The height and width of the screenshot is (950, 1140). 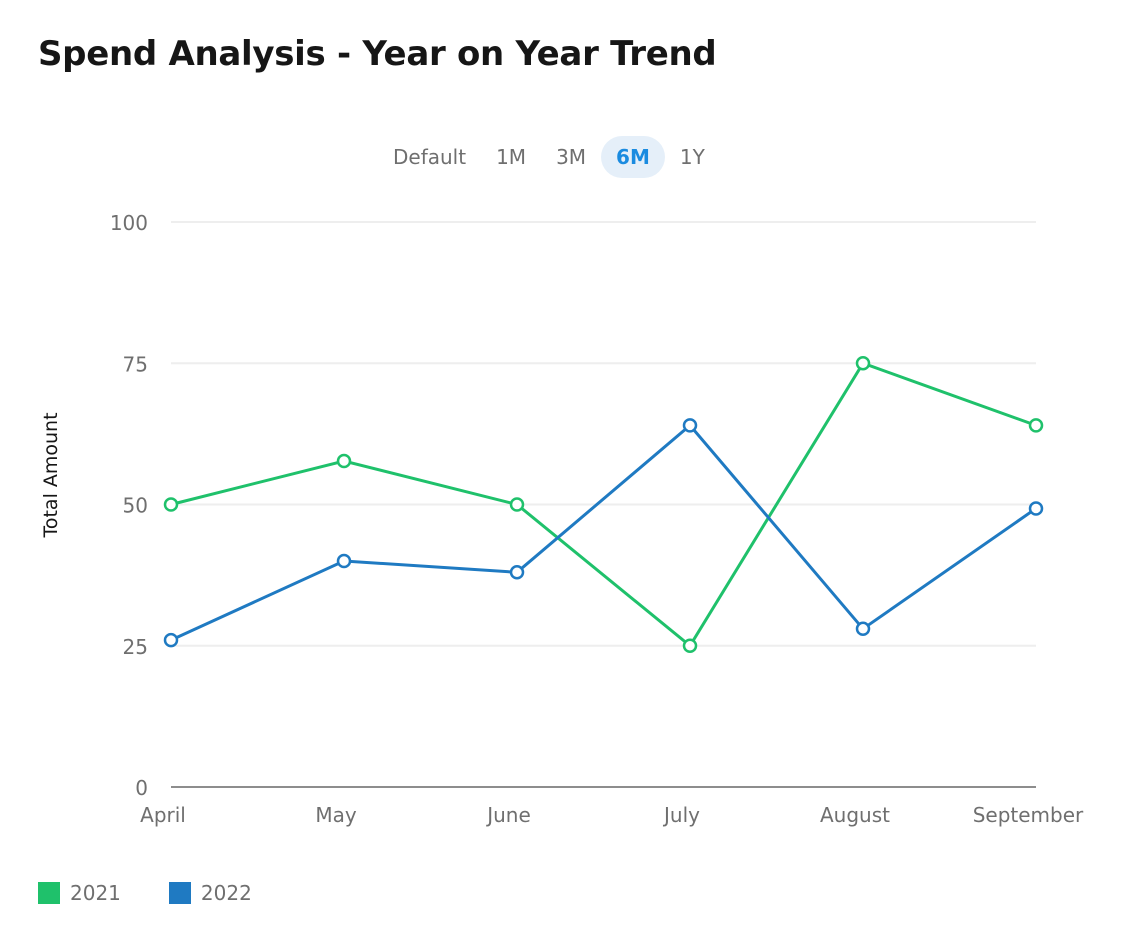 What do you see at coordinates (571, 157) in the screenshot?
I see `toggle-3m: 3M` at bounding box center [571, 157].